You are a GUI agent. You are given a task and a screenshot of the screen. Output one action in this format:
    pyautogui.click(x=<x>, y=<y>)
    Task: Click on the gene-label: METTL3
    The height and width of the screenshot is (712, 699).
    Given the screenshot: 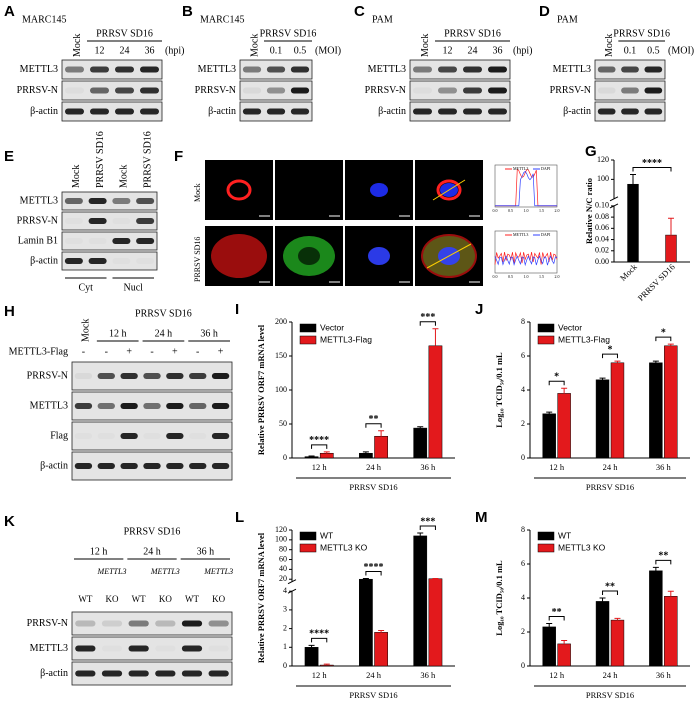 What is the action you would take?
    pyautogui.click(x=218, y=571)
    